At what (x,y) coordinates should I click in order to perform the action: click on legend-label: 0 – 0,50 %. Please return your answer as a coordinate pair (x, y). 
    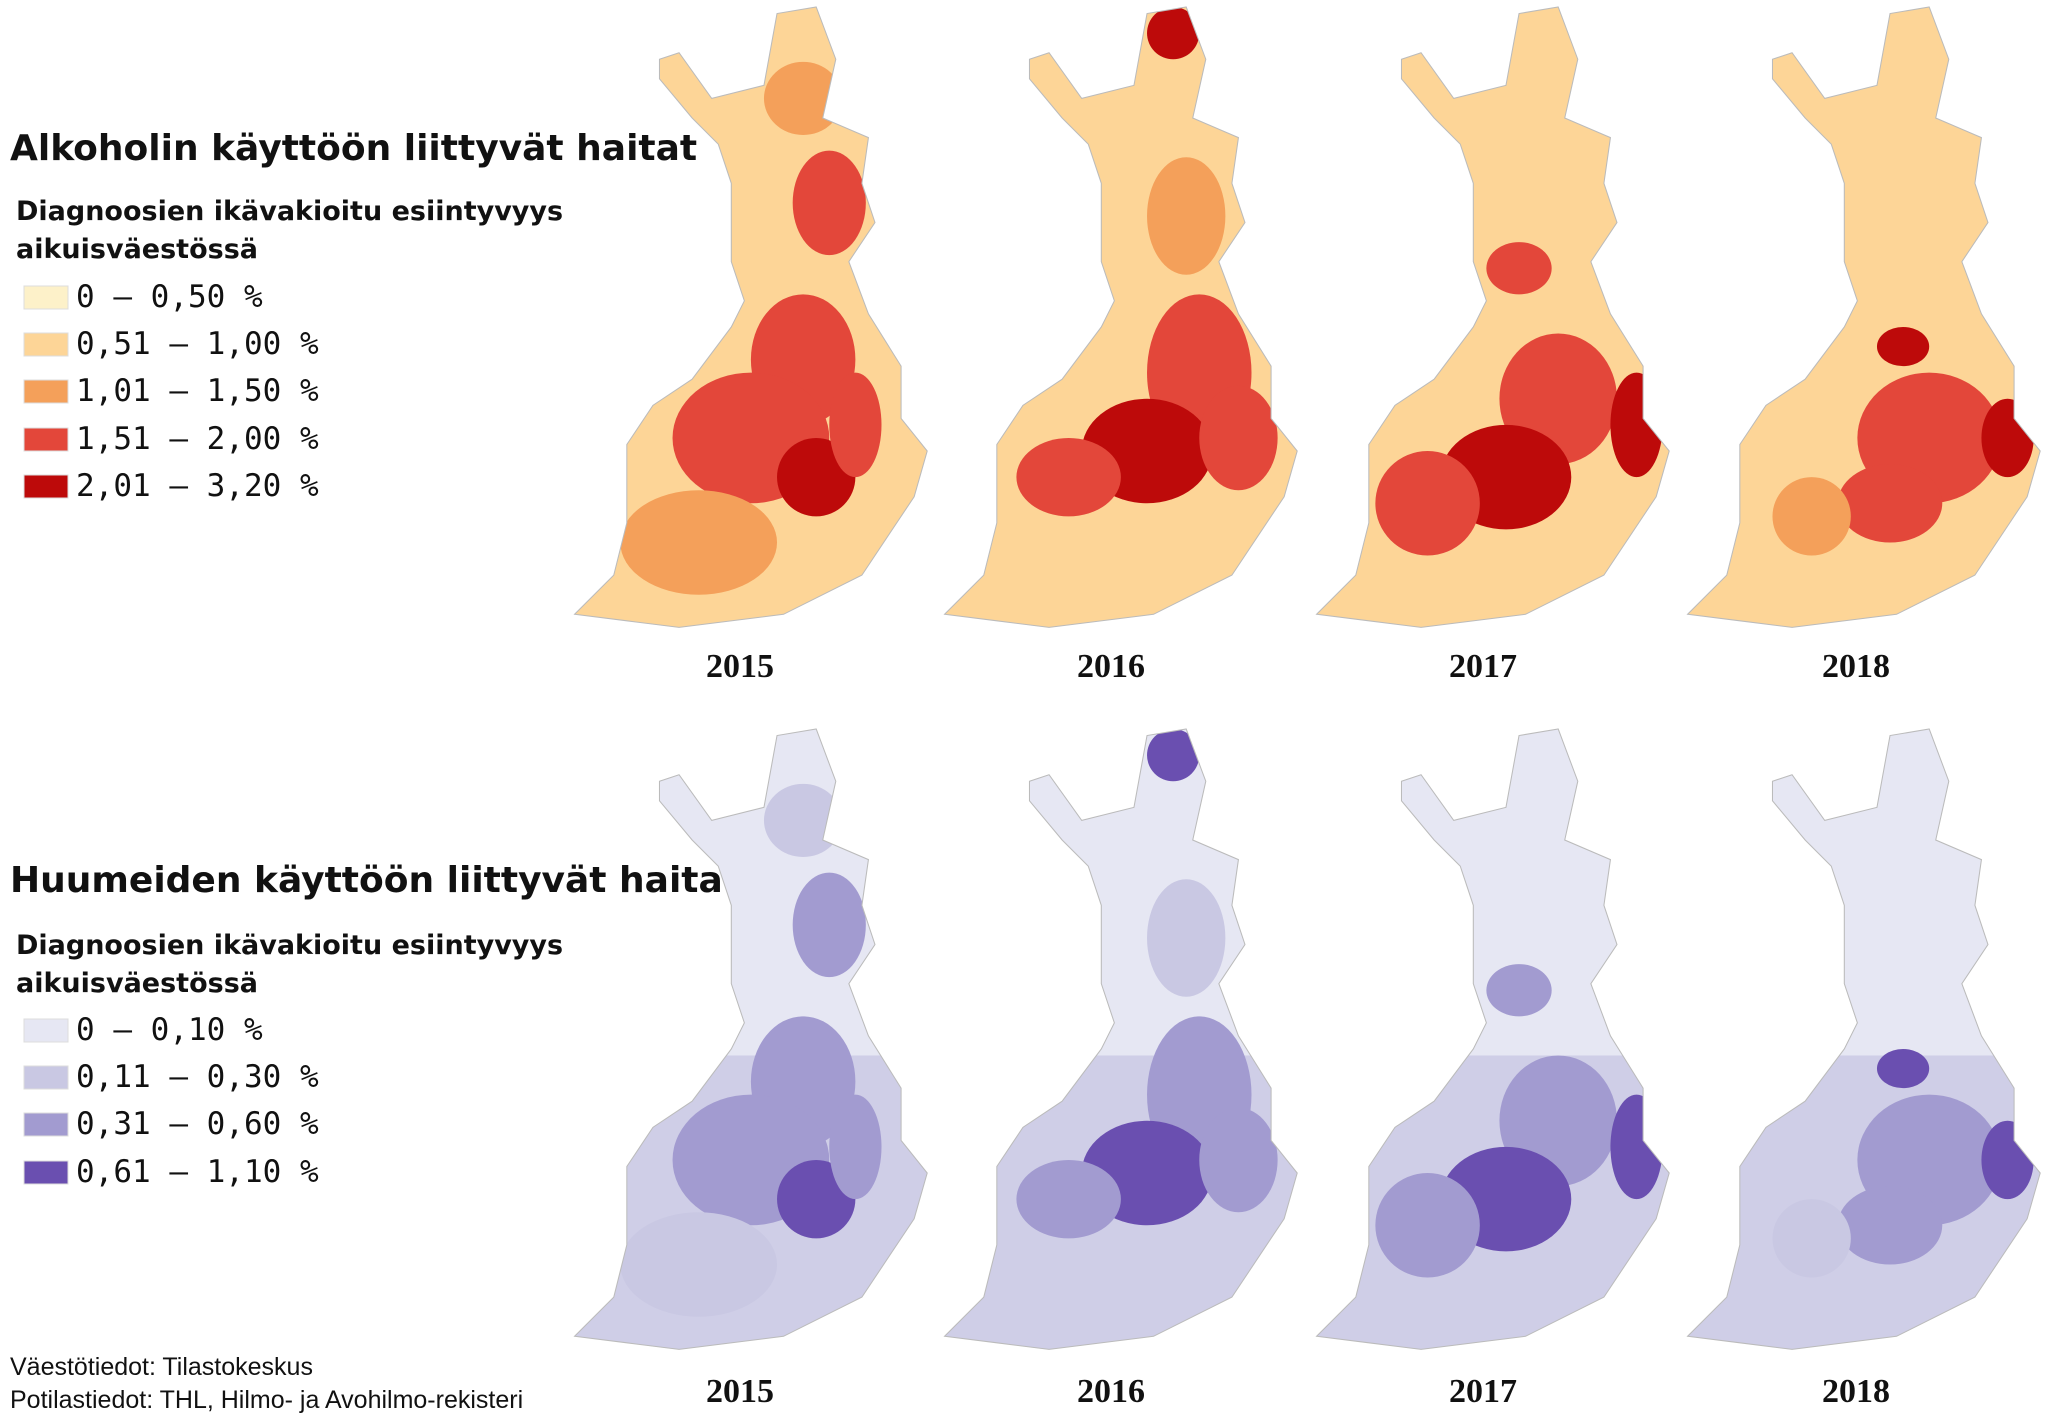
    Looking at the image, I should click on (169, 297).